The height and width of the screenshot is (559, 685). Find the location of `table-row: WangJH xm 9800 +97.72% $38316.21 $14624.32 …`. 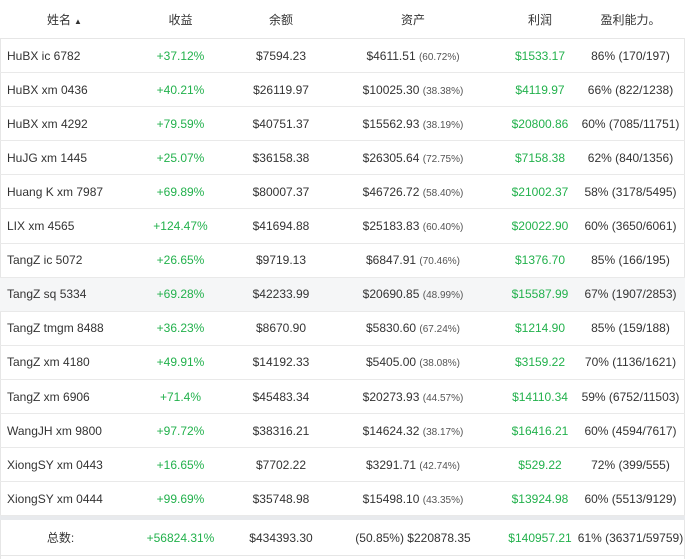

table-row: WangJH xm 9800 +97.72% $38316.21 $14624.32 … is located at coordinates (342, 431).